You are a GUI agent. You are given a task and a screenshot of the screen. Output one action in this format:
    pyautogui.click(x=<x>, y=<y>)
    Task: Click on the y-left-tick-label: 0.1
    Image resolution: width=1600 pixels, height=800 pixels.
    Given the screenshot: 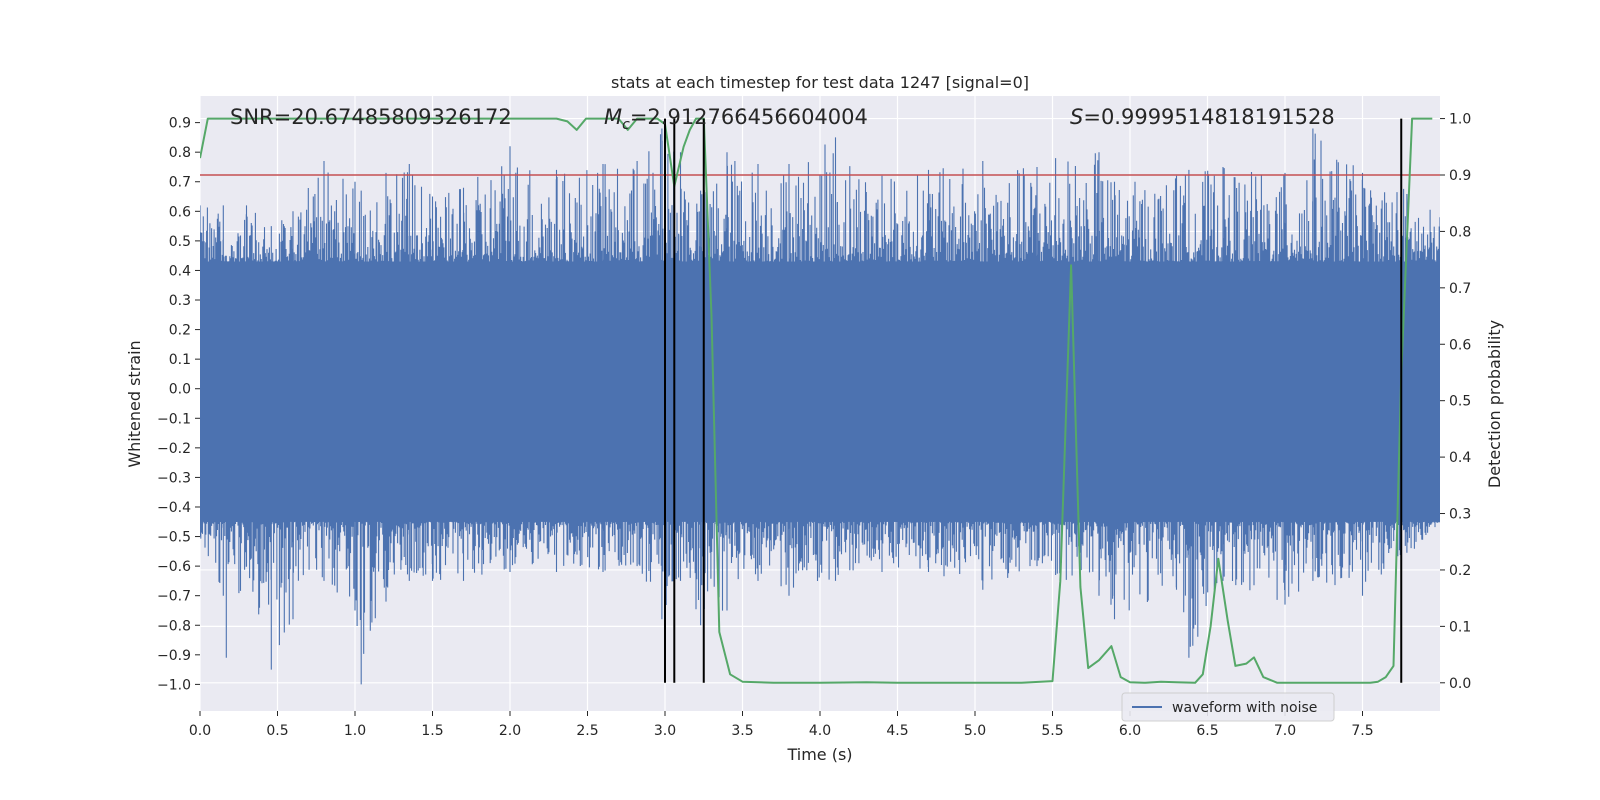 What is the action you would take?
    pyautogui.click(x=180, y=360)
    